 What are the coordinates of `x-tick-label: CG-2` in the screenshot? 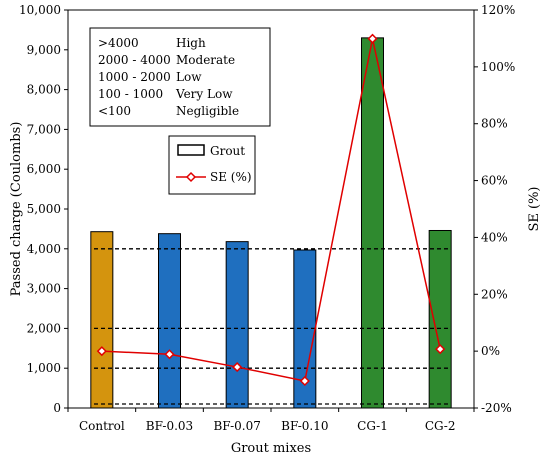 It's located at (440, 426).